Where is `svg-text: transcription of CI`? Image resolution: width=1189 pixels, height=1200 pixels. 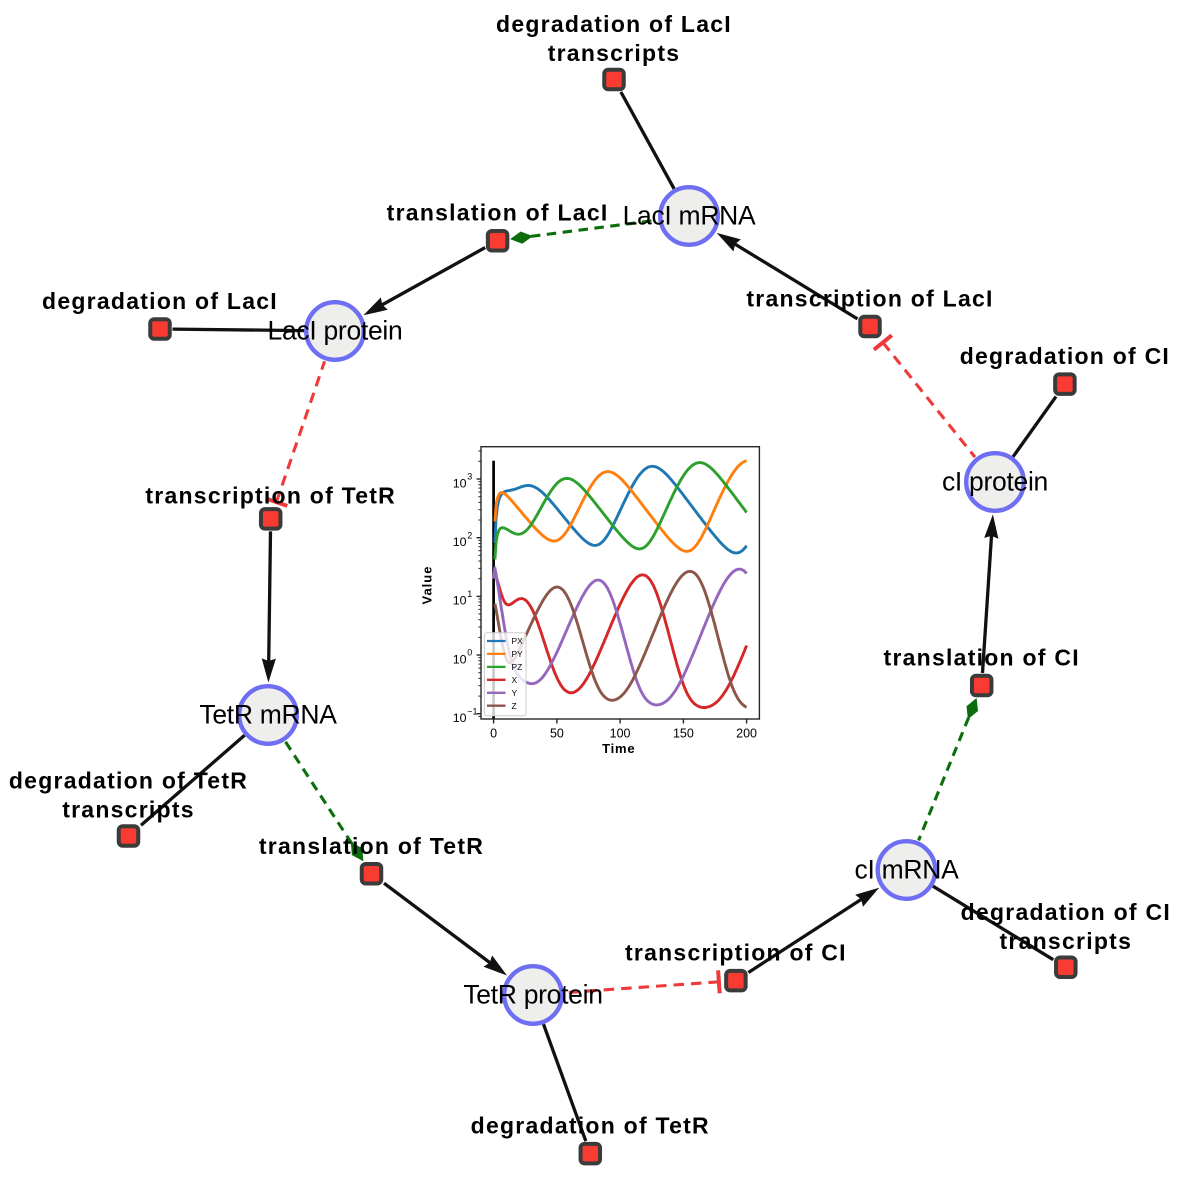
svg-text: transcription of CI is located at coordinates (736, 953).